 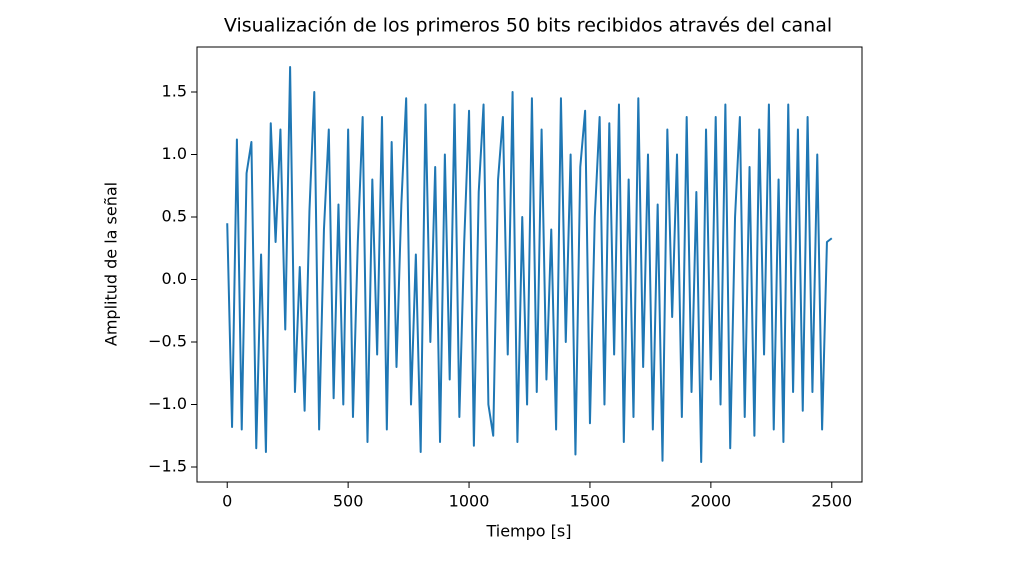 I want to click on y-tick-label: 0.5, so click(x=174, y=216).